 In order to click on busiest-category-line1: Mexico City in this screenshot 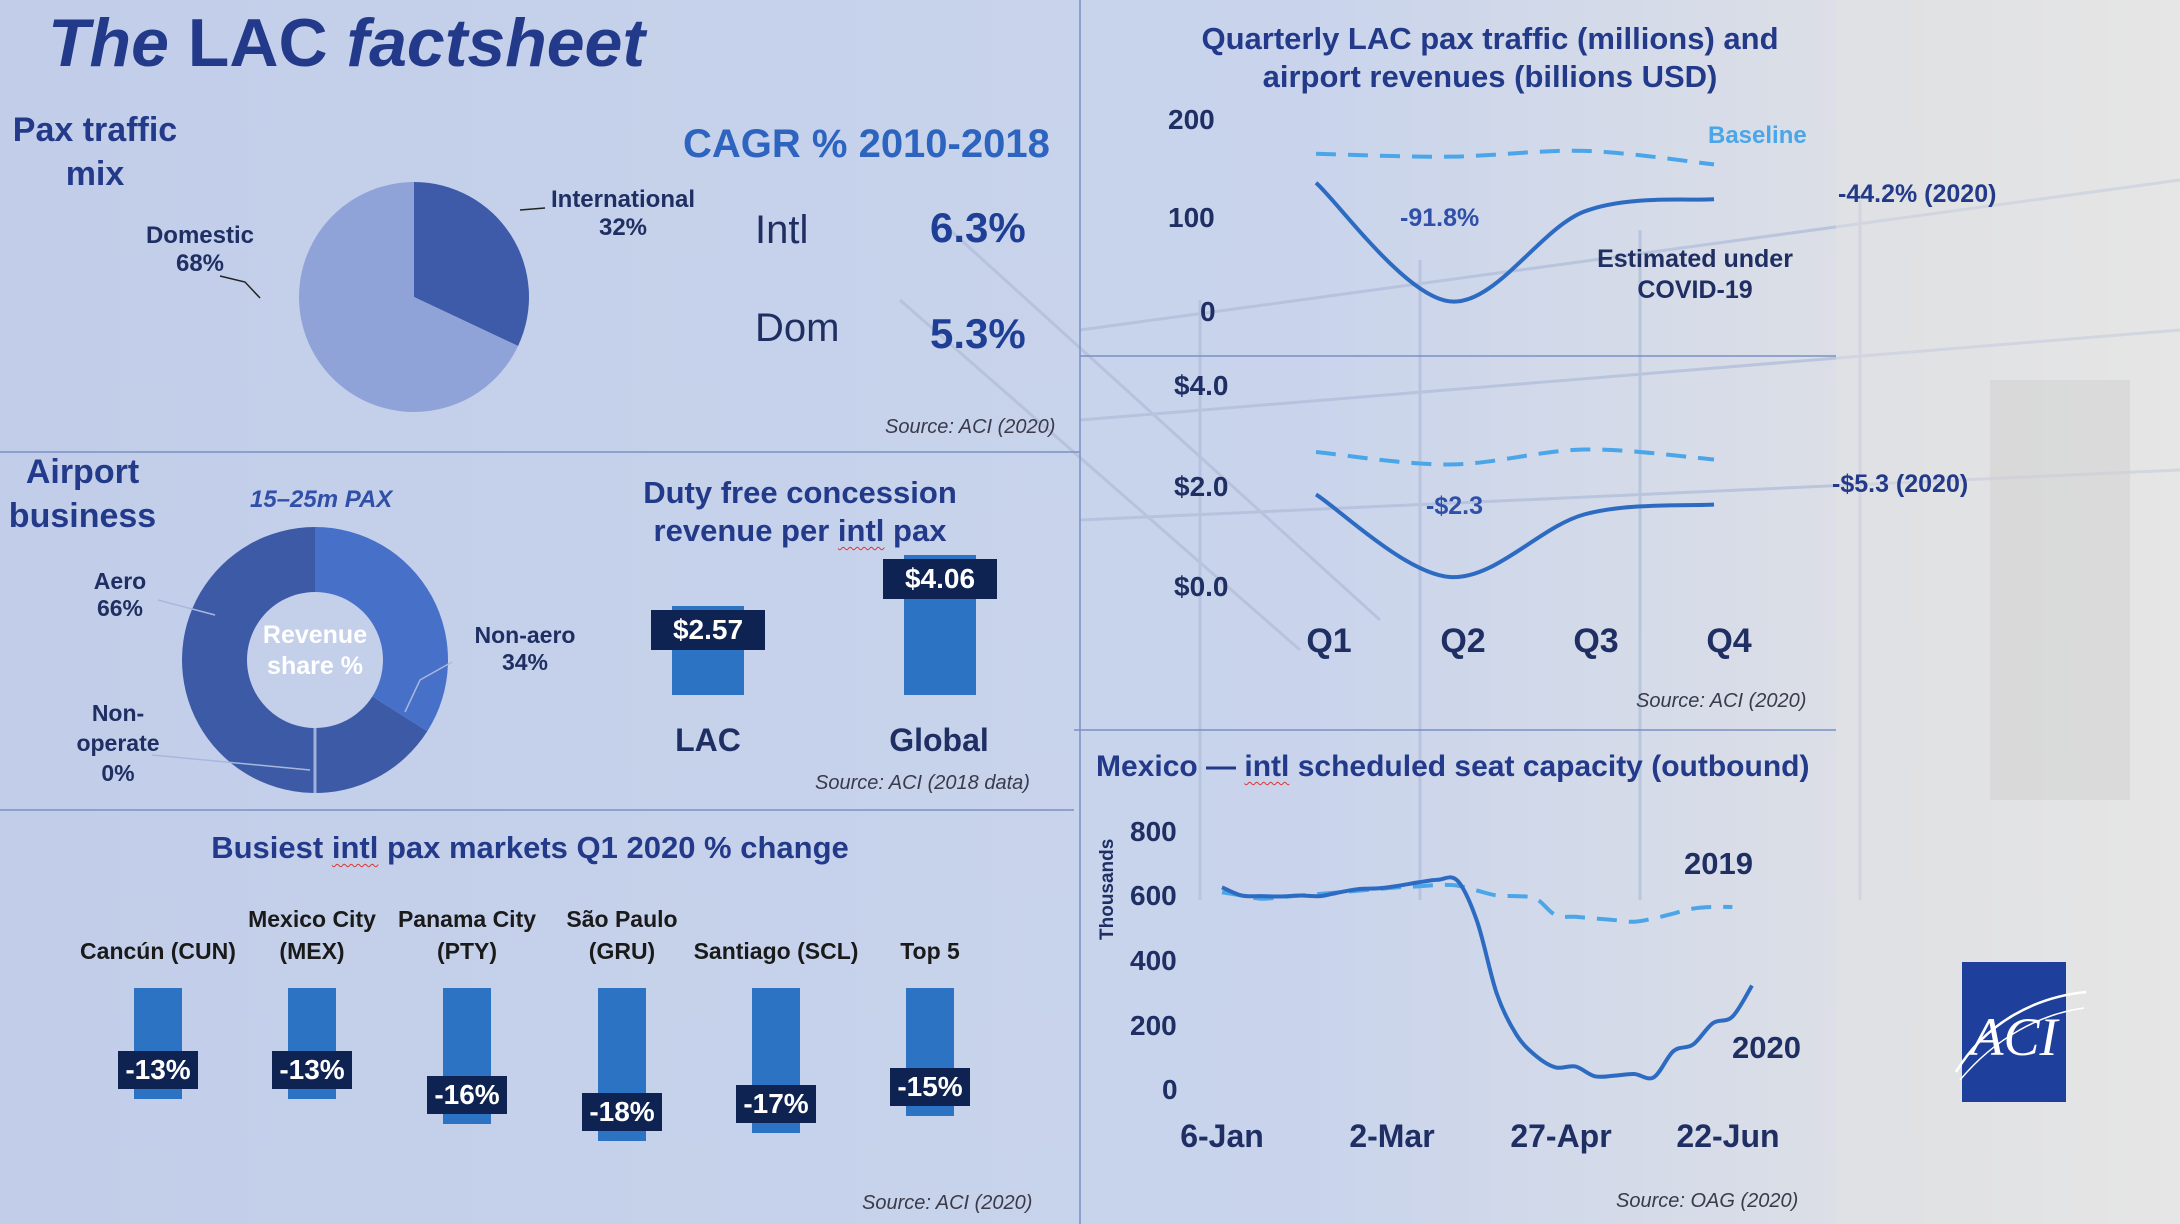, I will do `click(312, 919)`.